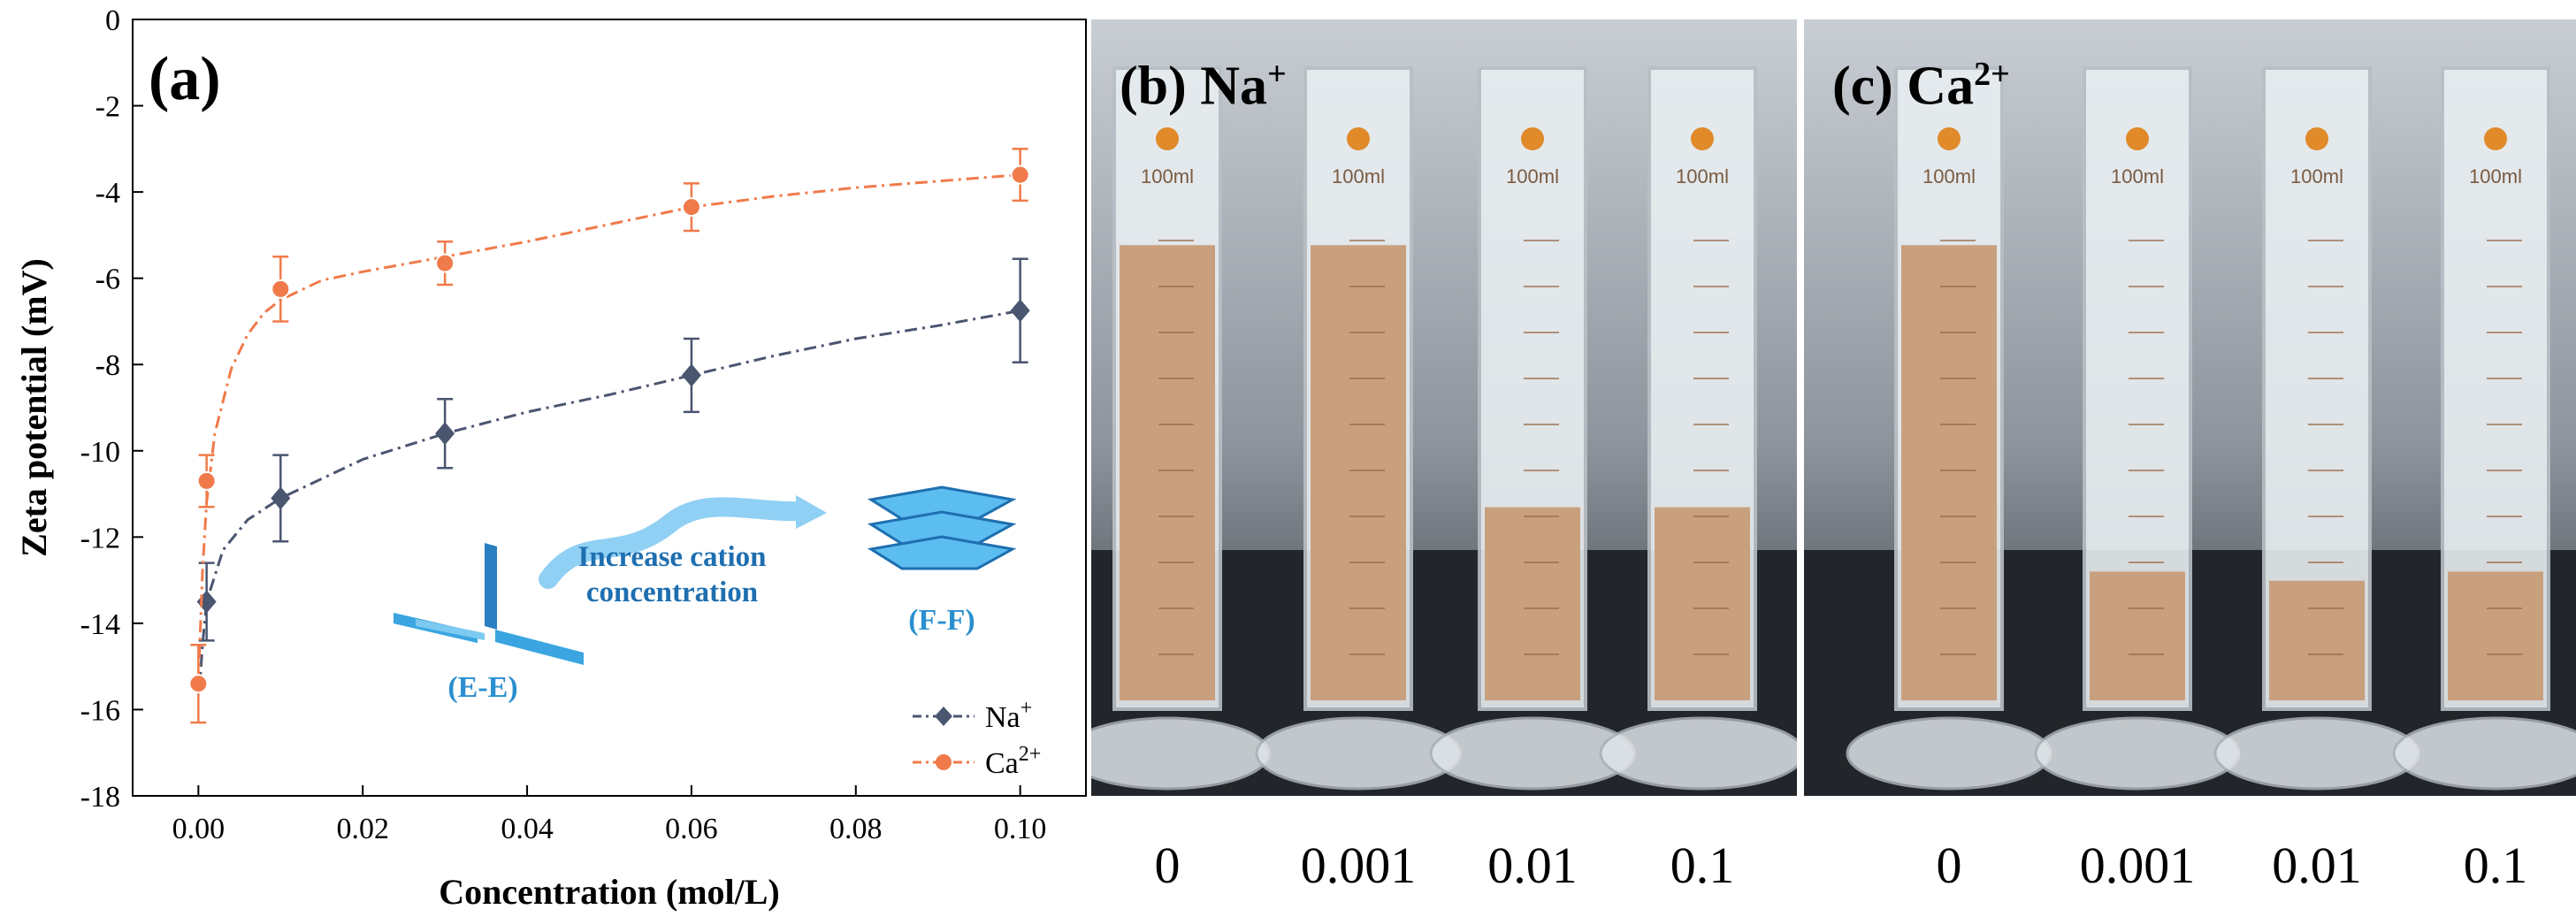 This screenshot has height=917, width=2576. Describe the element at coordinates (1532, 429) in the screenshot. I see `cylinder-b-2: 100ml` at that location.